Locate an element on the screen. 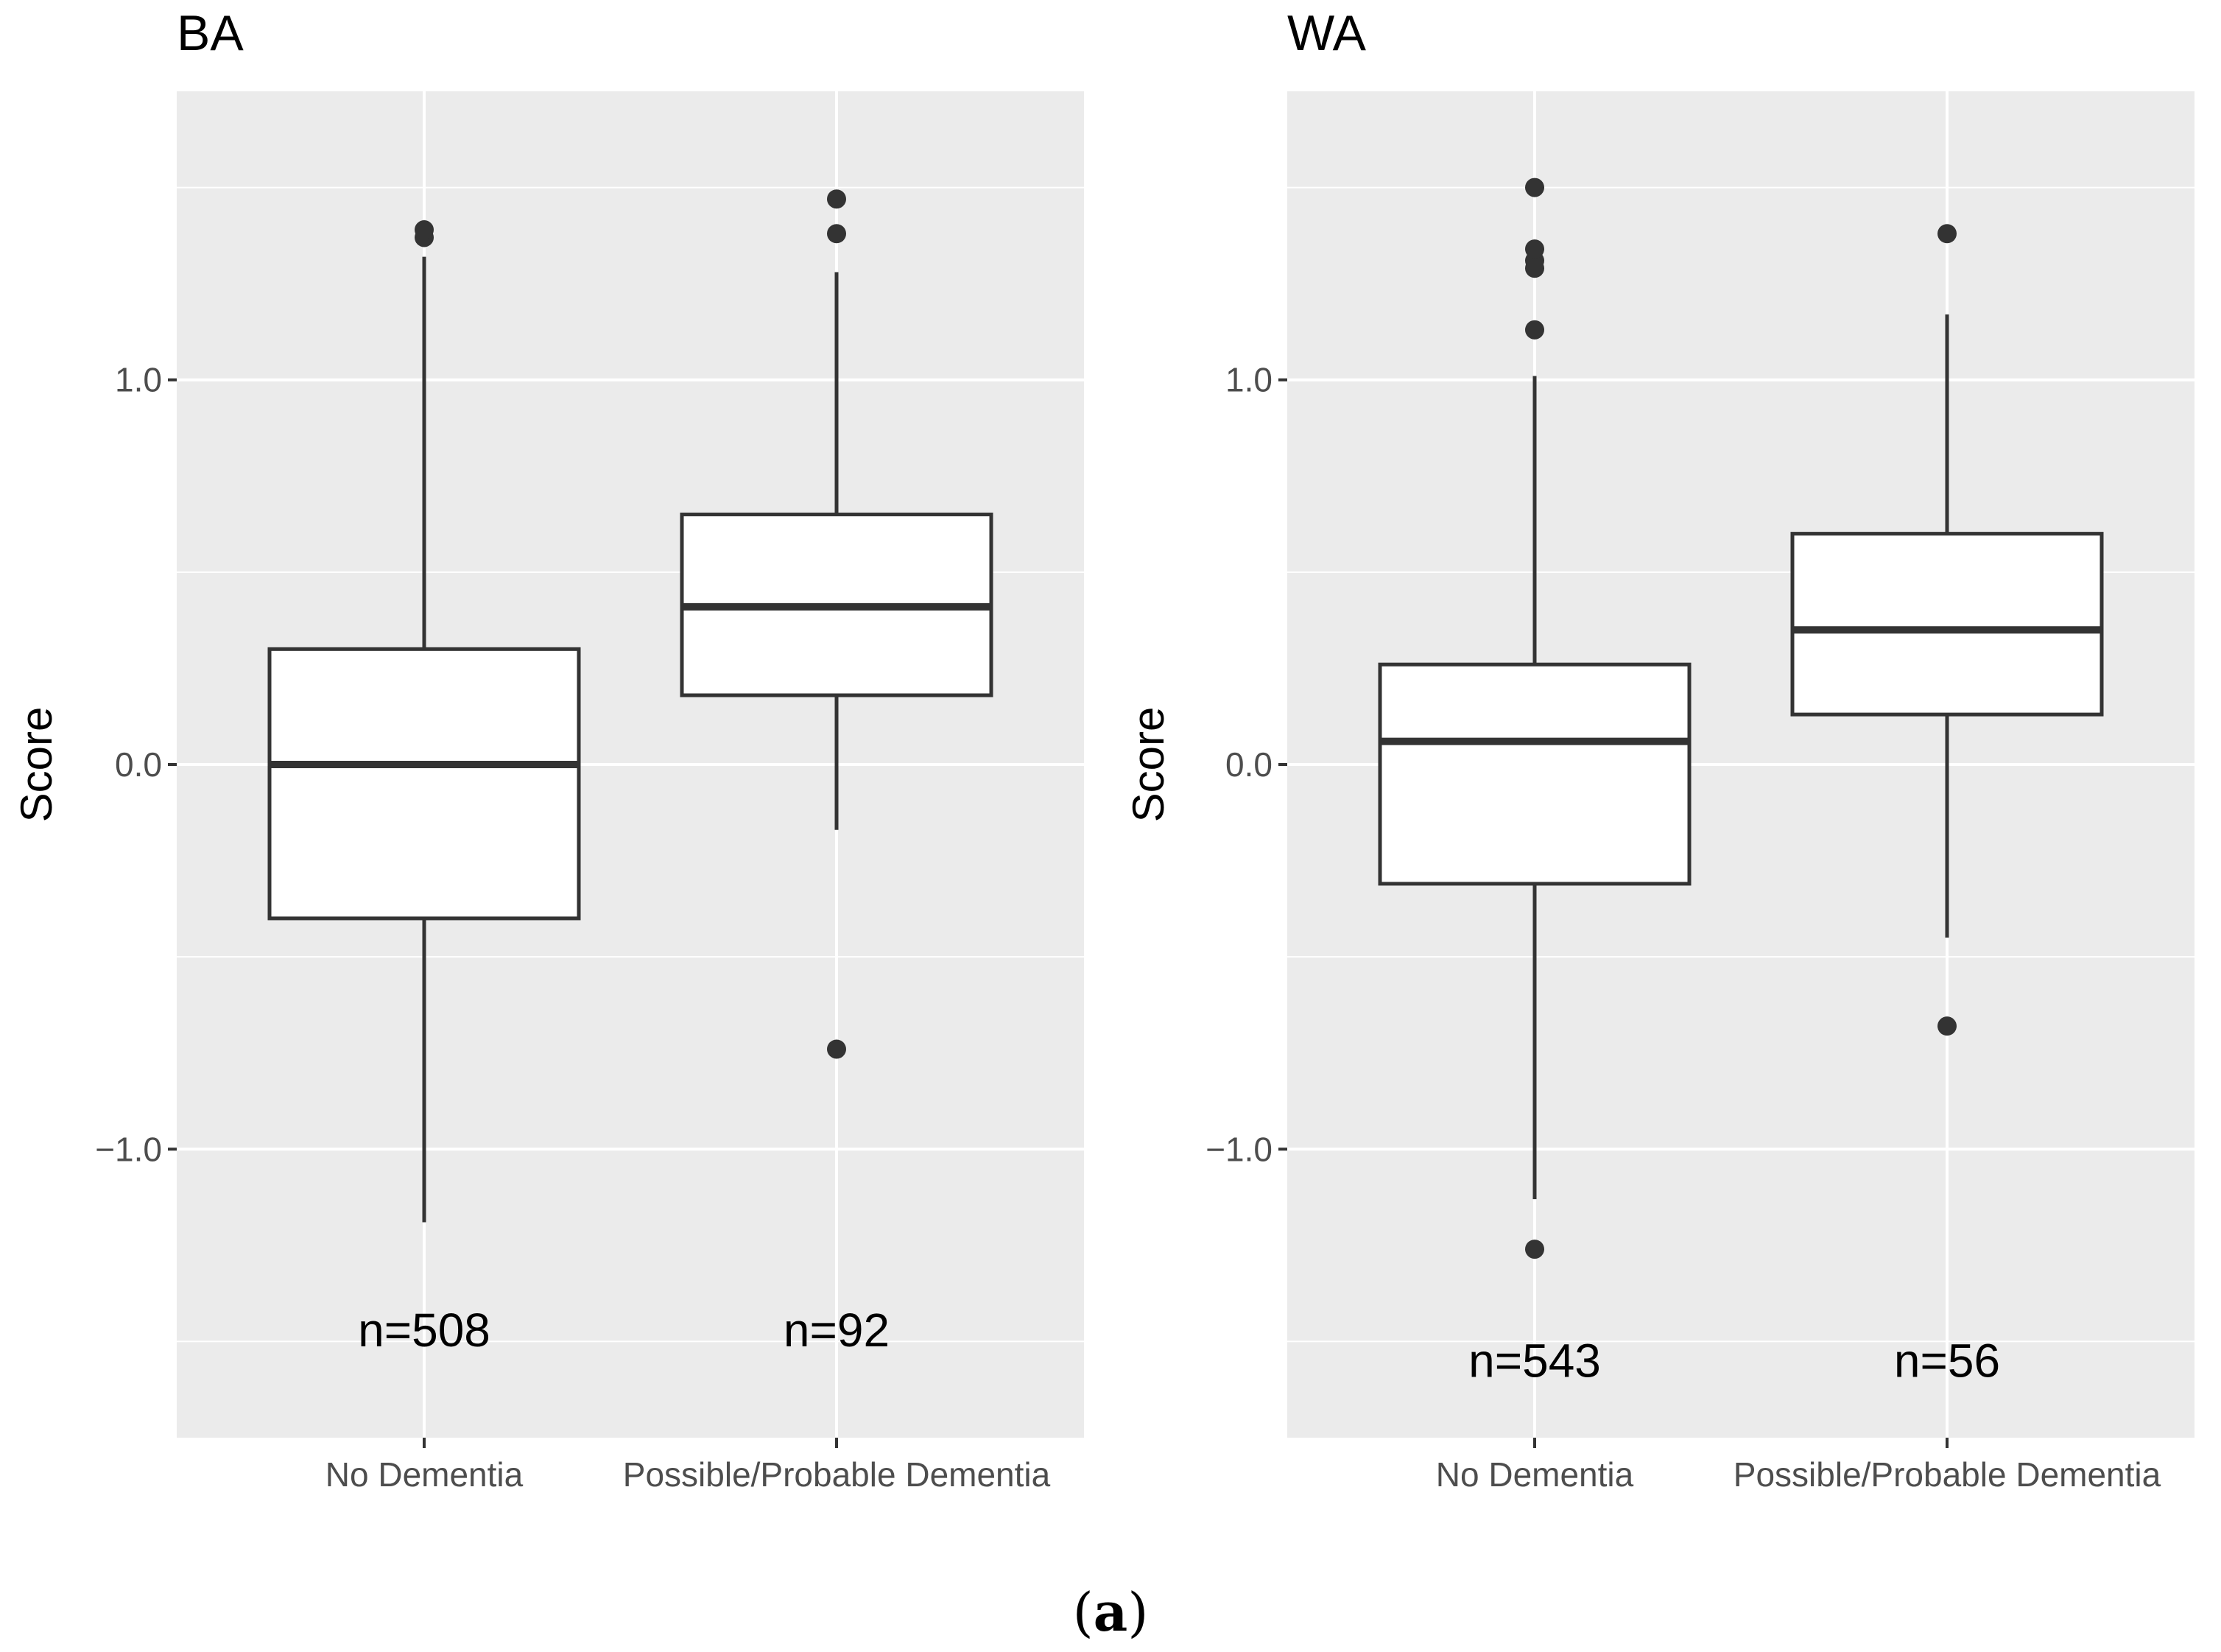 Image resolution: width=2221 pixels, height=1652 pixels. caption: (a) is located at coordinates (1111, 1612).